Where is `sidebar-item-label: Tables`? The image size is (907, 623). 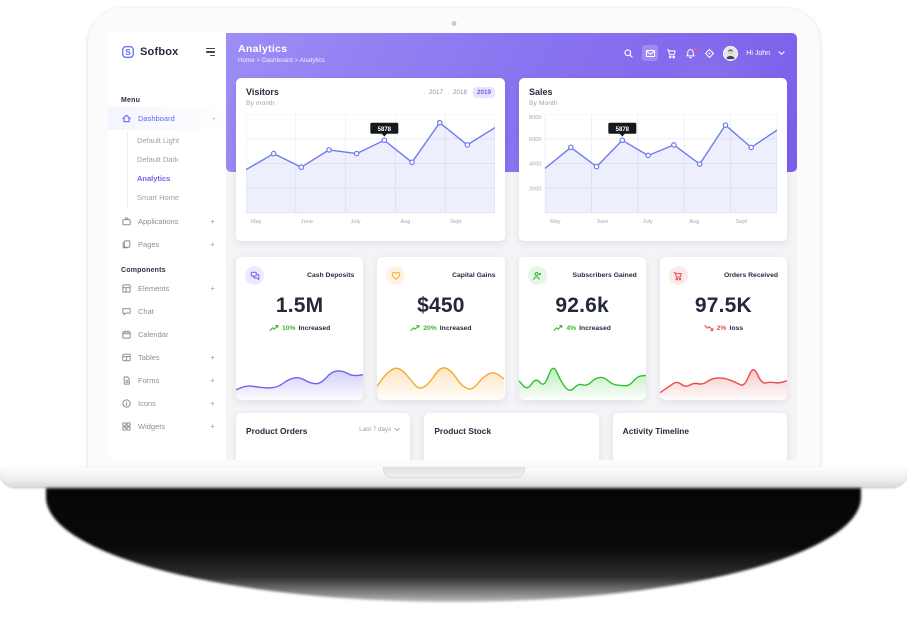 sidebar-item-label: Tables is located at coordinates (149, 357).